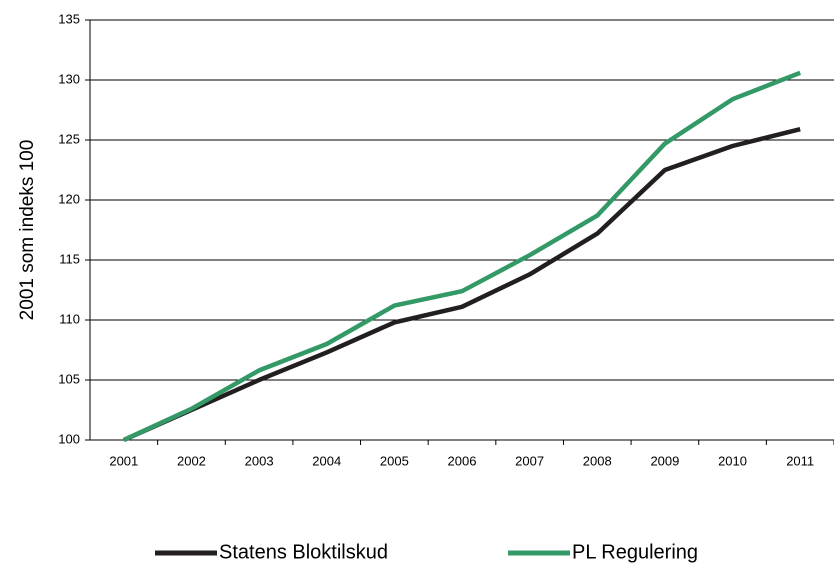  Describe the element at coordinates (69, 138) in the screenshot. I see `y-tick-label: 125` at that location.